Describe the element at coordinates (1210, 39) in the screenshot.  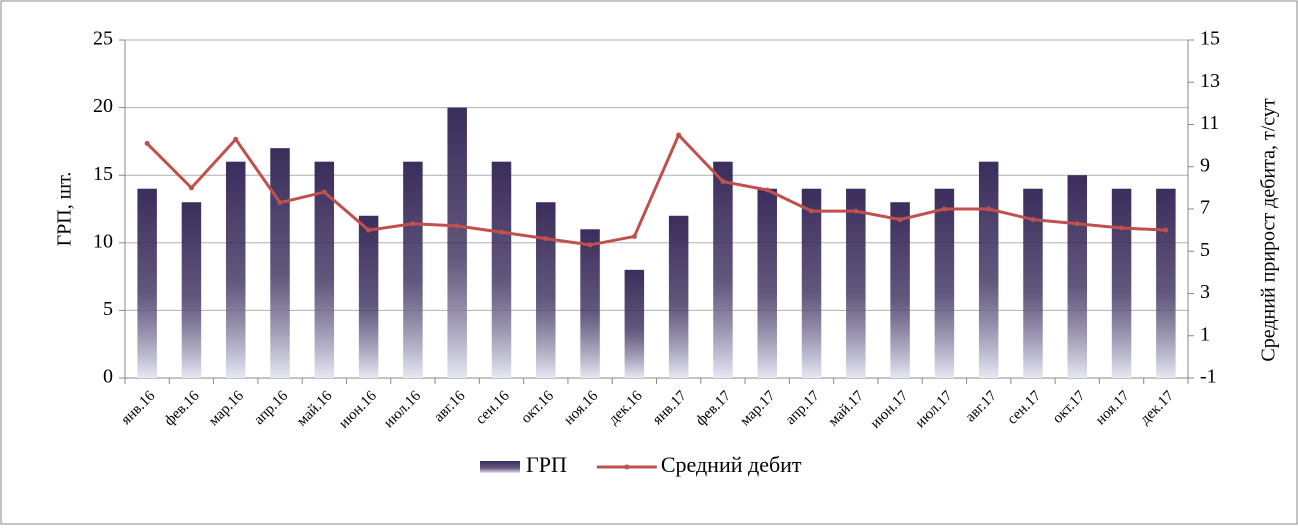
I see `y2-tick-label: 15` at that location.